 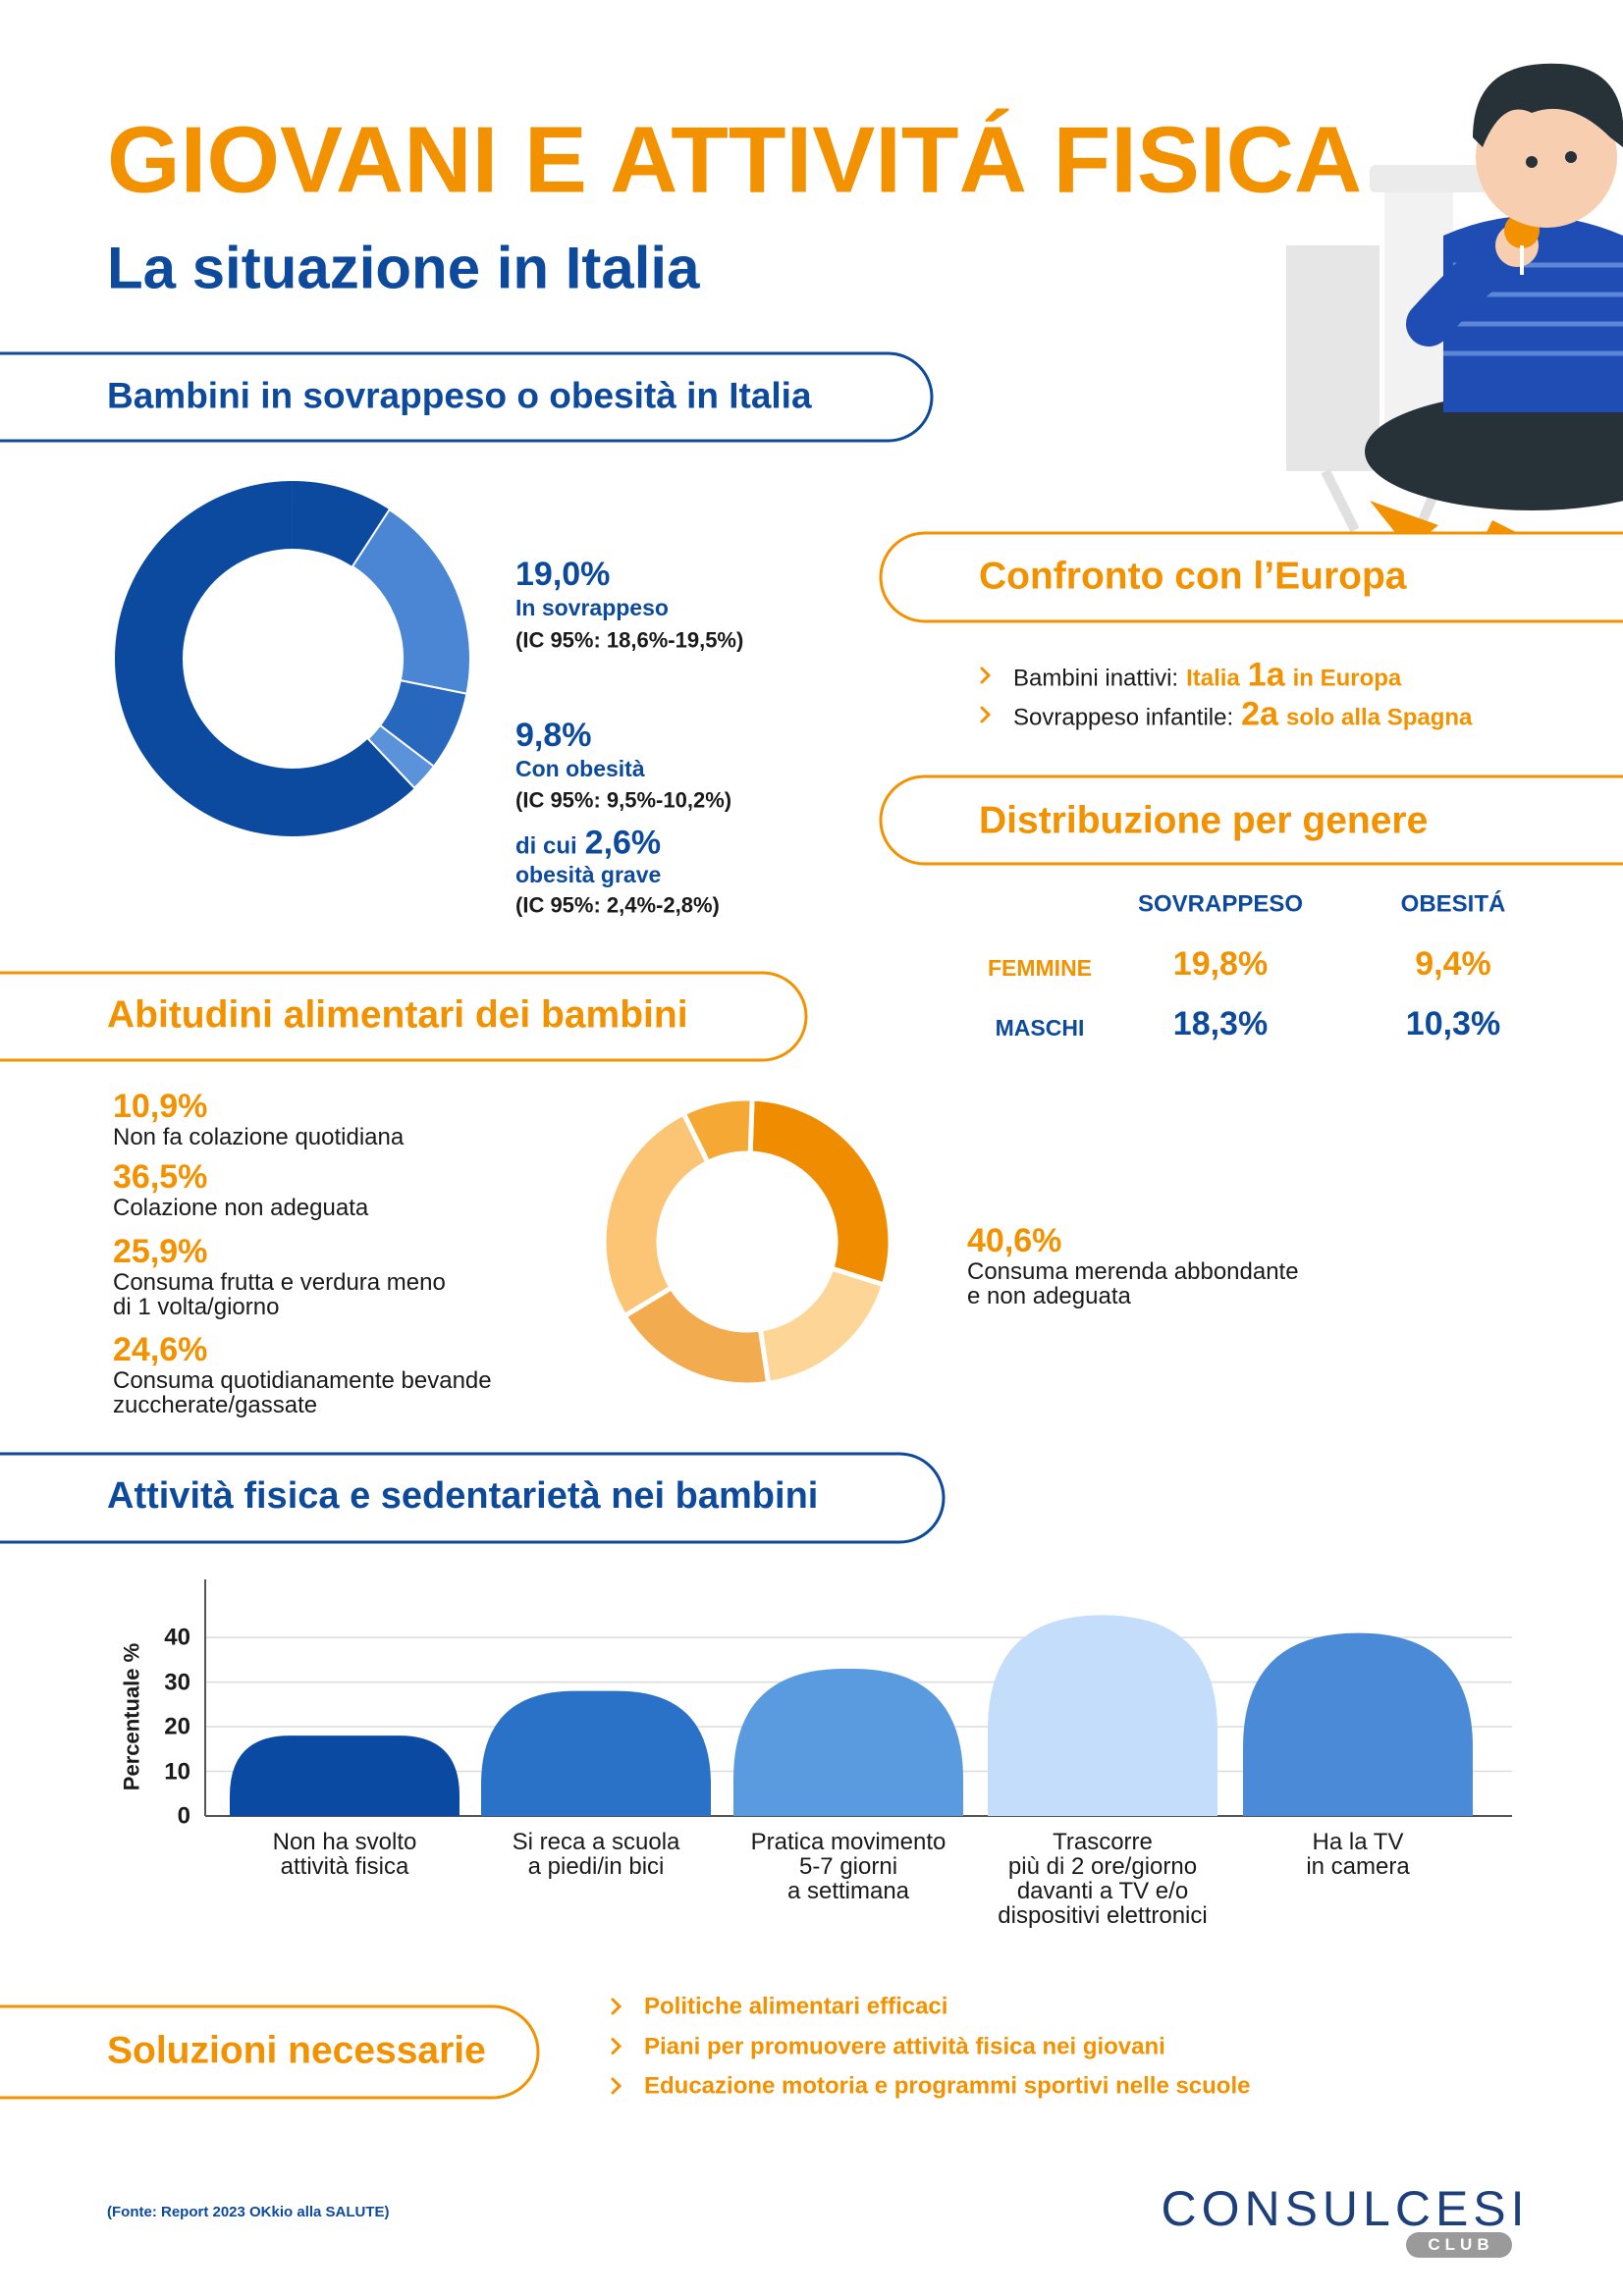 What do you see at coordinates (1259, 714) in the screenshot?
I see `item-rank: 2a` at bounding box center [1259, 714].